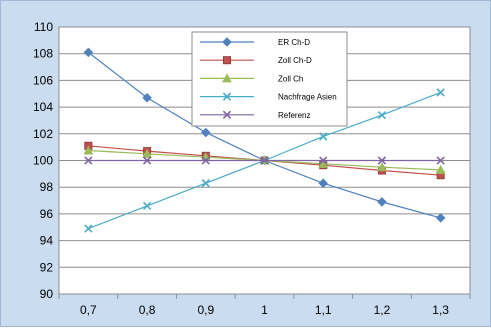  Describe the element at coordinates (295, 60) in the screenshot. I see `legend-label: Zoll Ch-D` at that location.